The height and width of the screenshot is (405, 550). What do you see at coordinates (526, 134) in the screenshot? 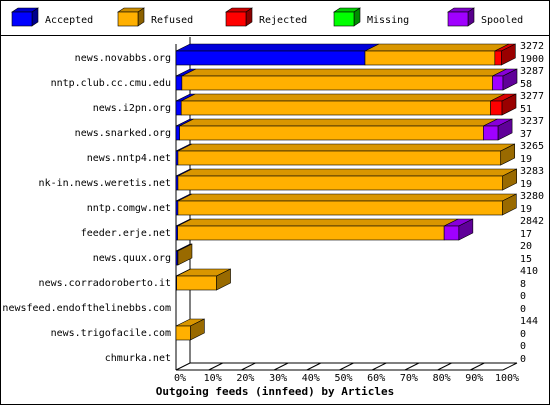
I see `accepted-label: 37` at bounding box center [526, 134].